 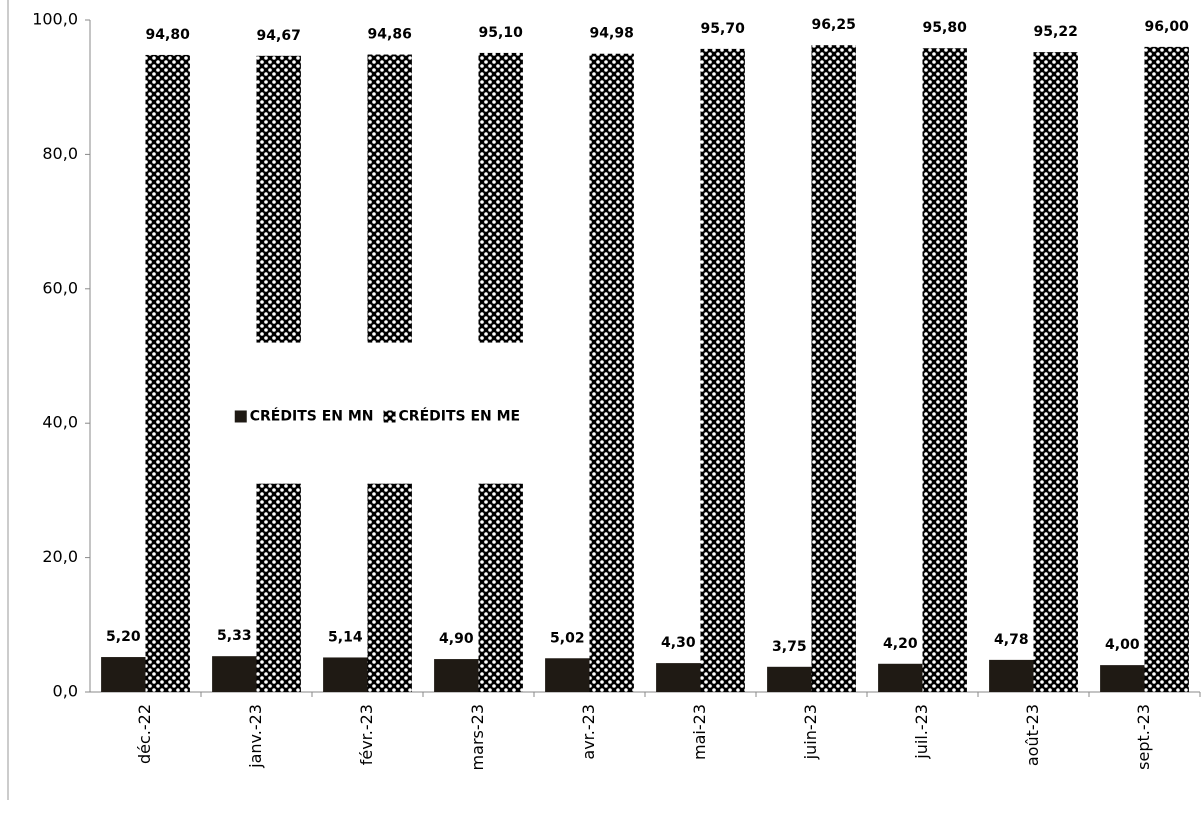 I want to click on x-tick-label: juin-23, so click(x=810, y=732).